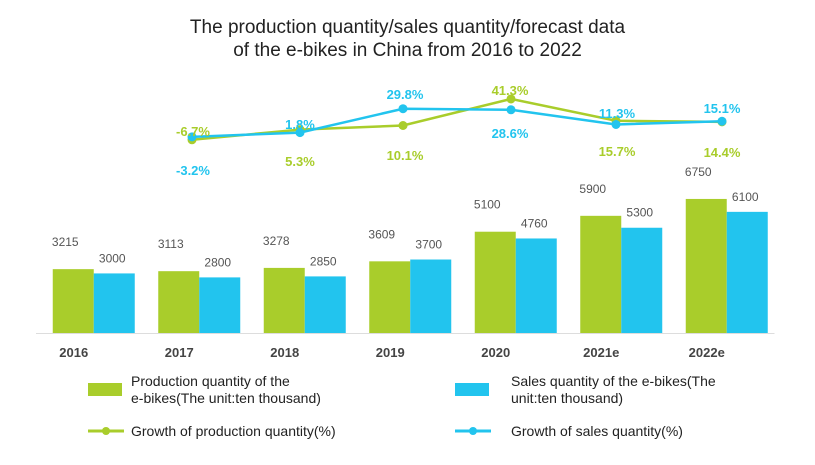  Describe the element at coordinates (722, 108) in the screenshot. I see `label-sales-growth-2022e: 15.1%` at that location.